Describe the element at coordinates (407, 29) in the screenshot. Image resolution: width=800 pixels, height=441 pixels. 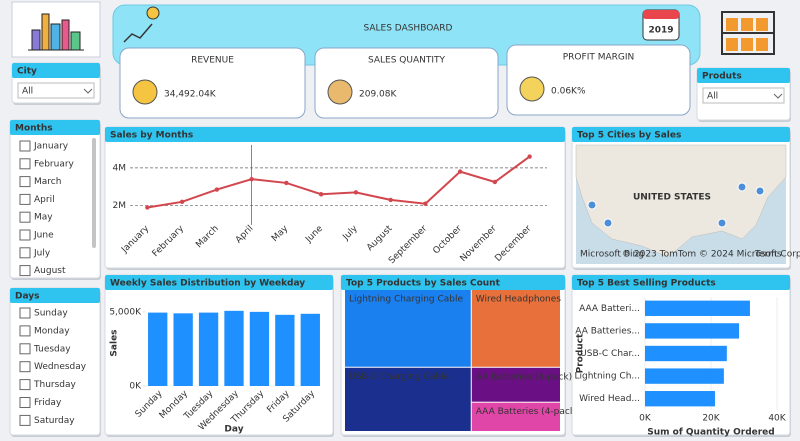
I see `dashboard-title: SALES DASHBOARD` at that location.